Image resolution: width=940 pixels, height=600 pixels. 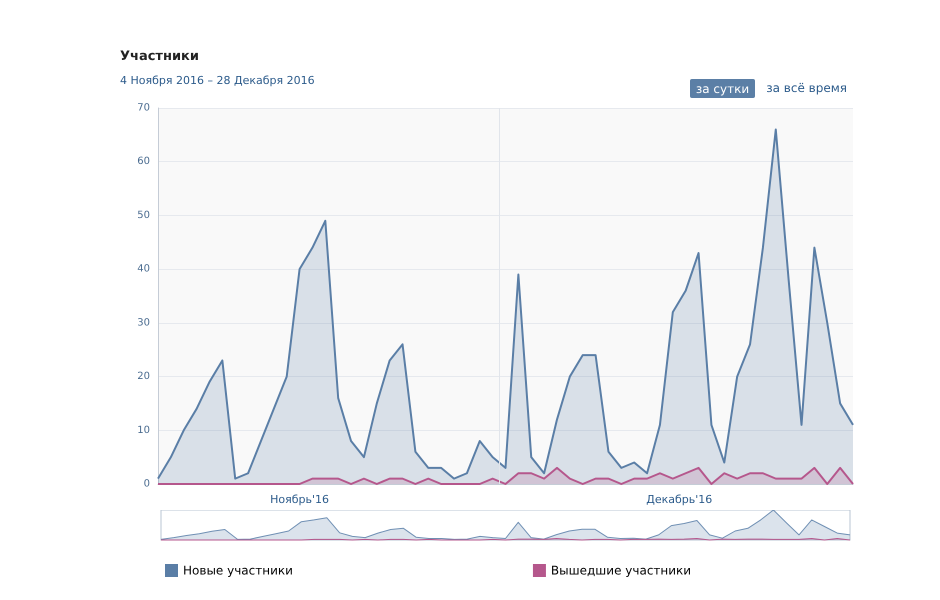 What do you see at coordinates (807, 88) in the screenshot?
I see `text: за всё время` at bounding box center [807, 88].